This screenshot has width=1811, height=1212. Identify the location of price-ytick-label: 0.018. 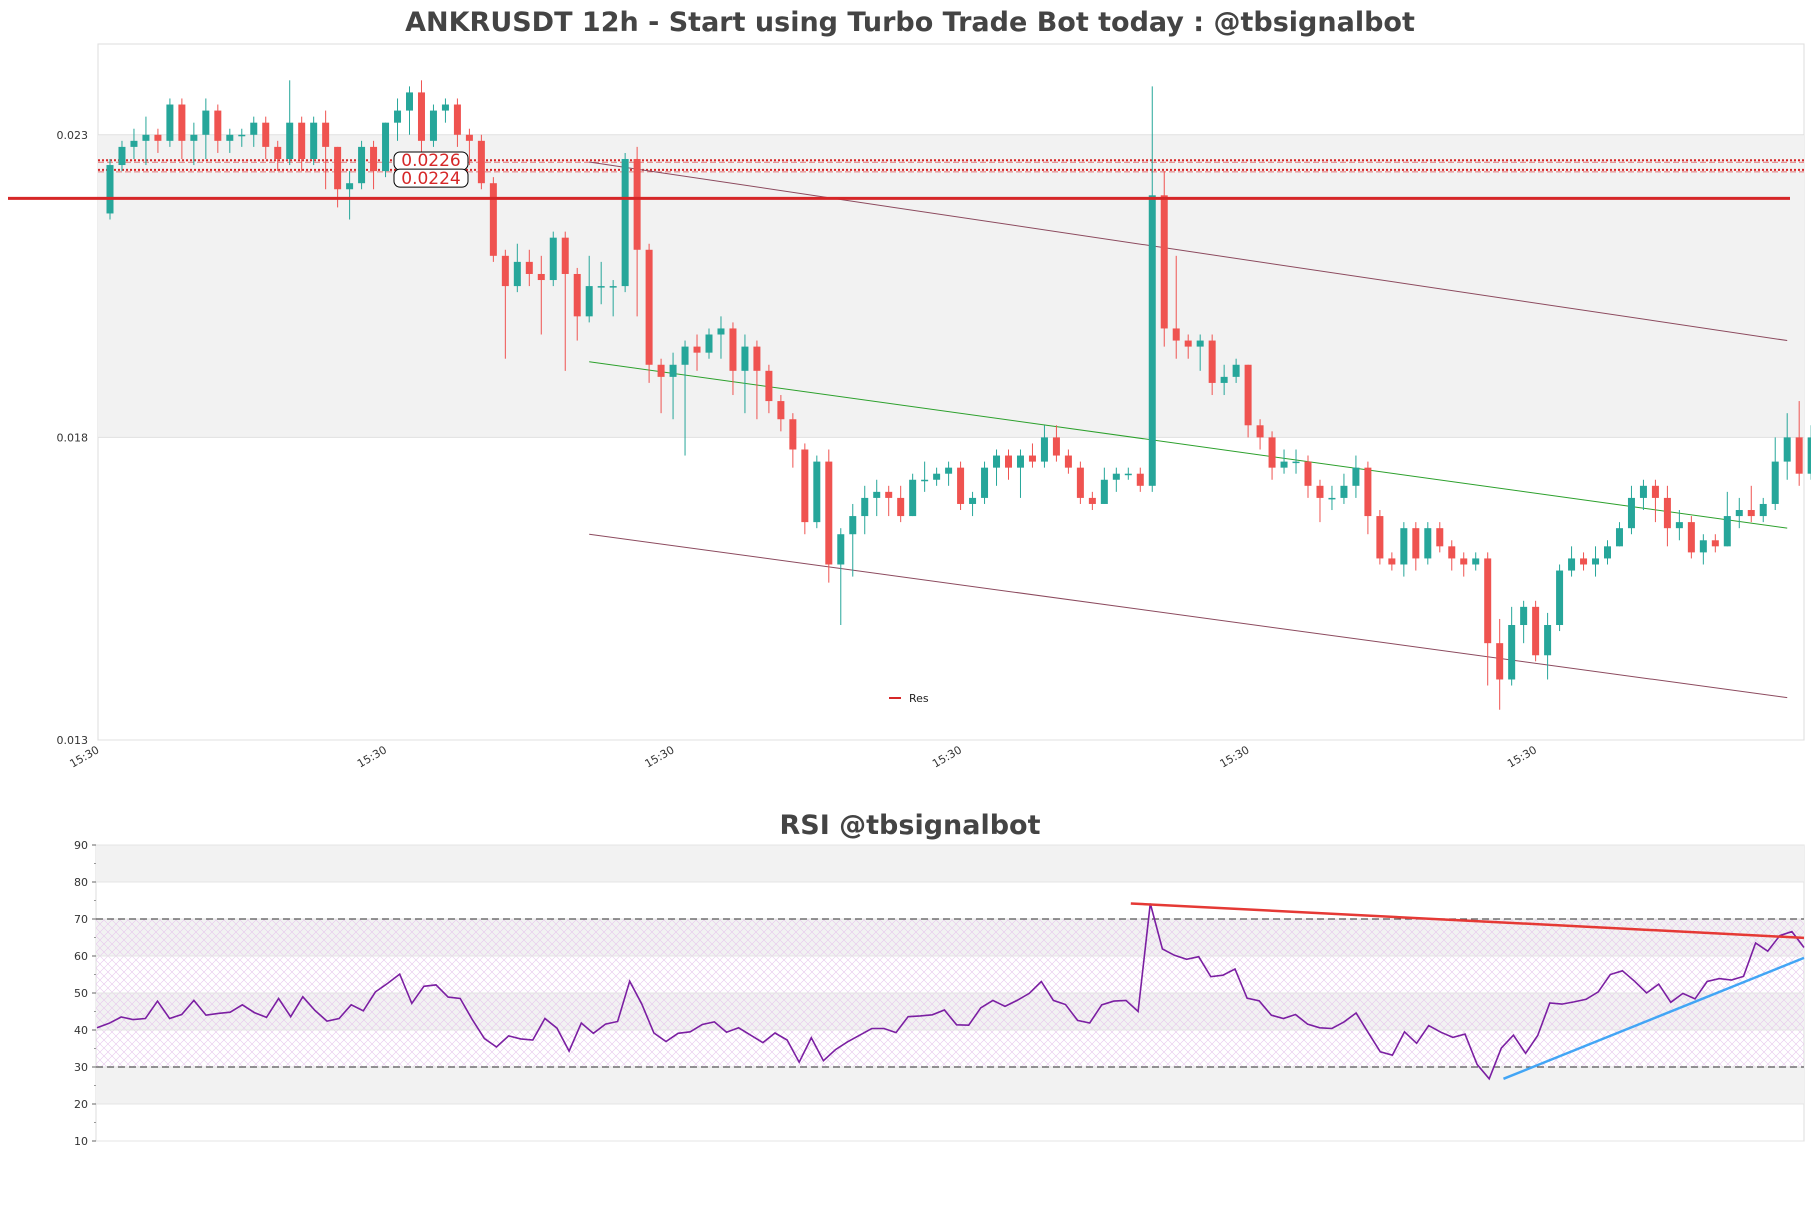
(73, 437).